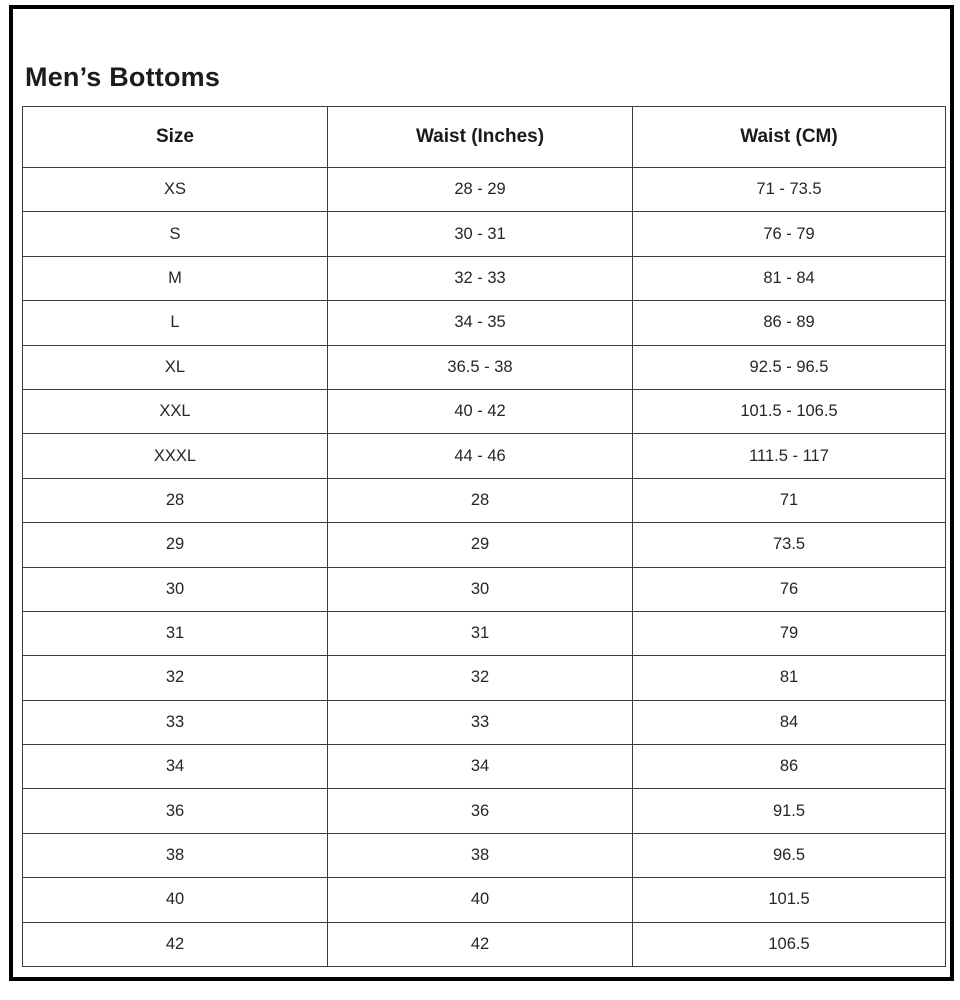 Image resolution: width=960 pixels, height=1000 pixels. I want to click on table-row: XXL 40 - 42 101.5 - 106.5, so click(484, 411).